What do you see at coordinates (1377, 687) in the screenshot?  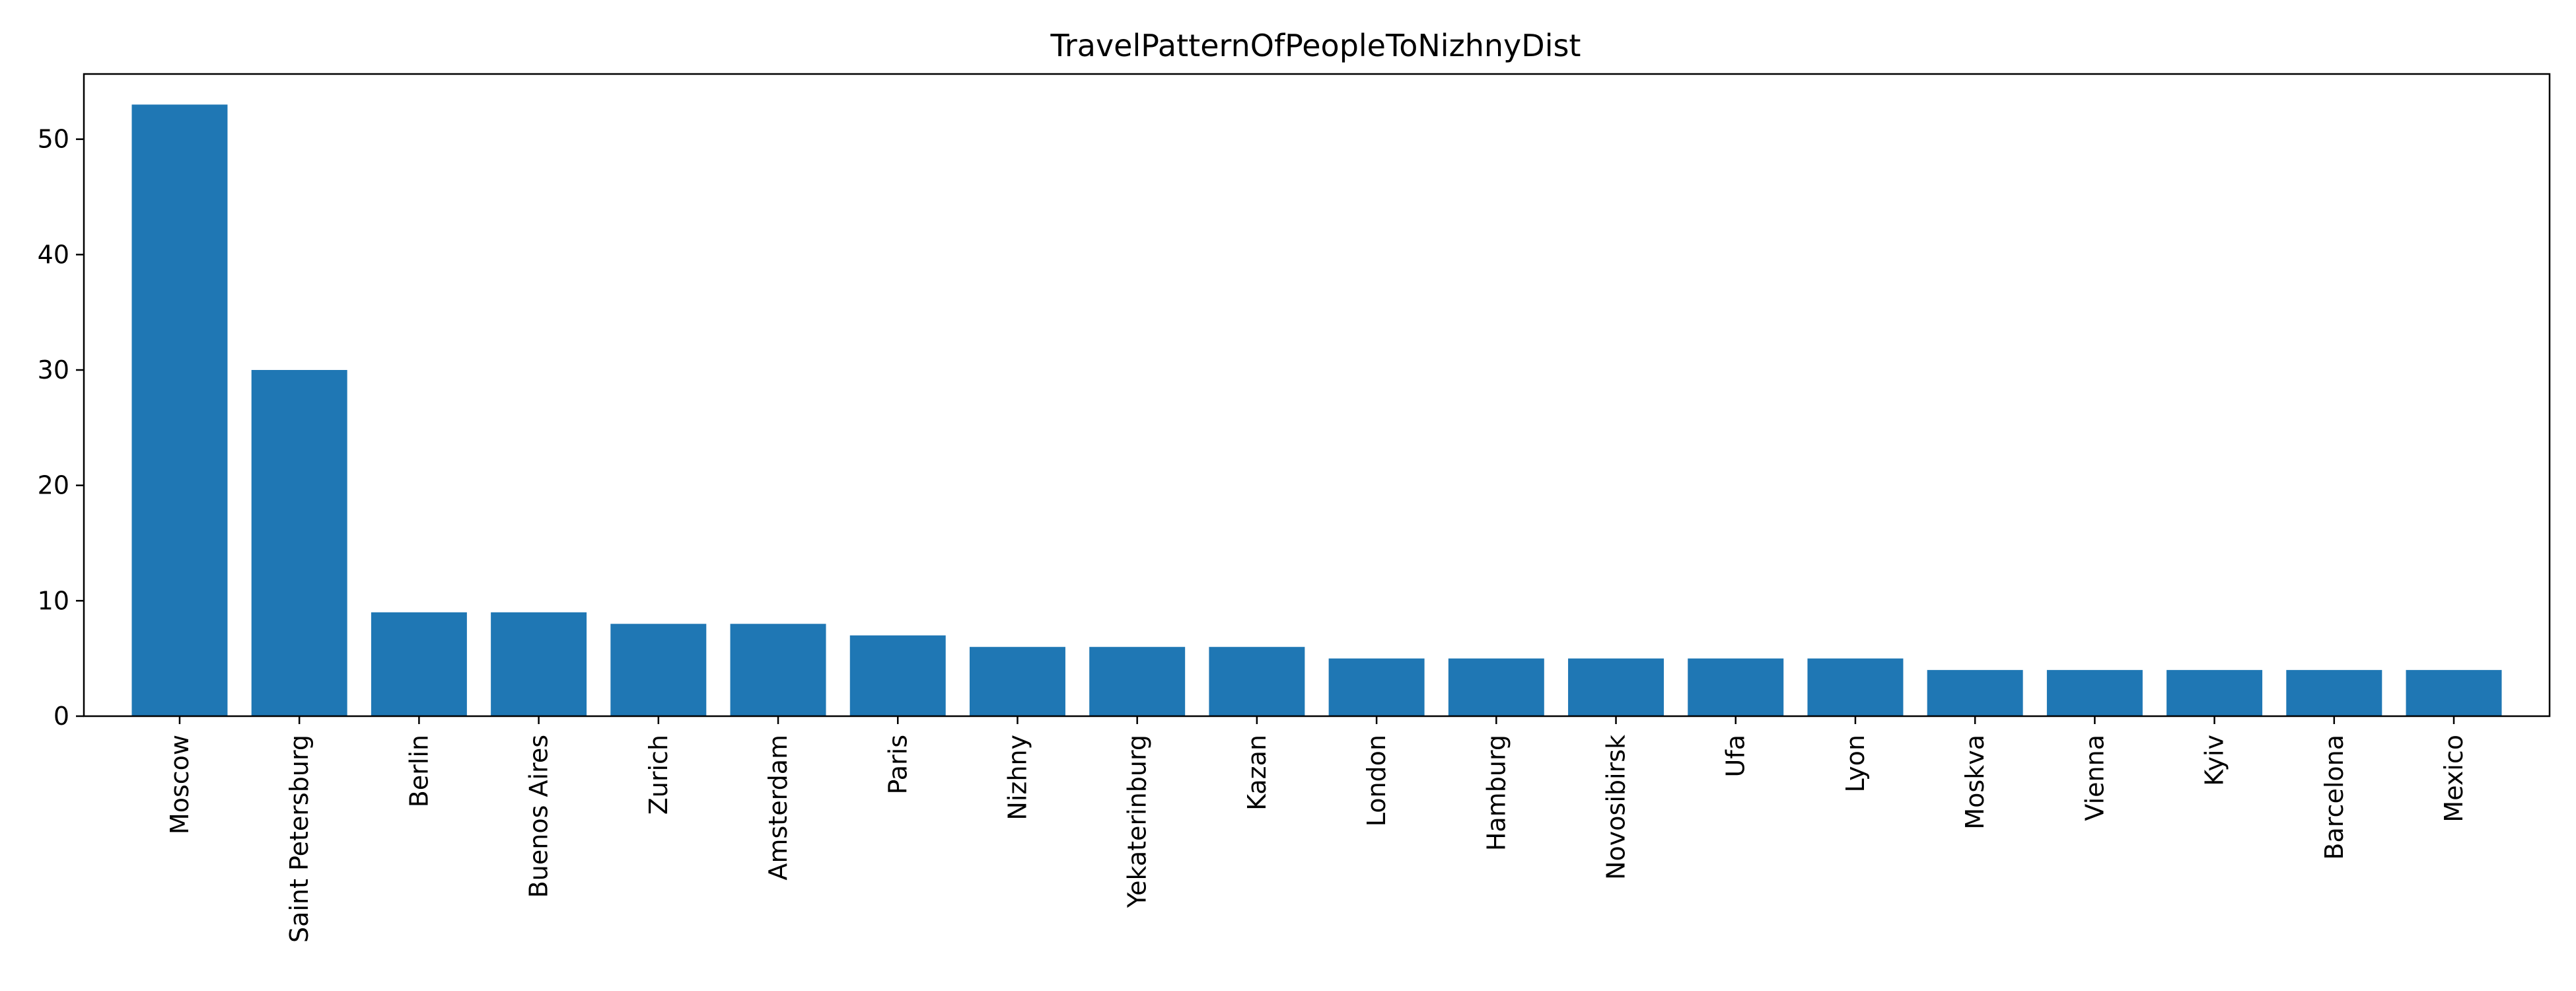 I see `bar-london` at bounding box center [1377, 687].